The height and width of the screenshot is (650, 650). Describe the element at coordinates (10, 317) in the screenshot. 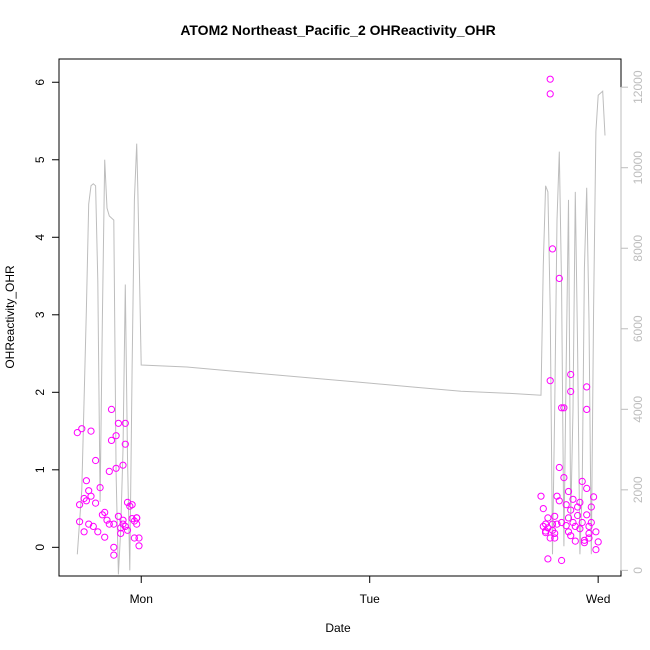

I see `y-axis-label: OHReactivity_OHR` at that location.